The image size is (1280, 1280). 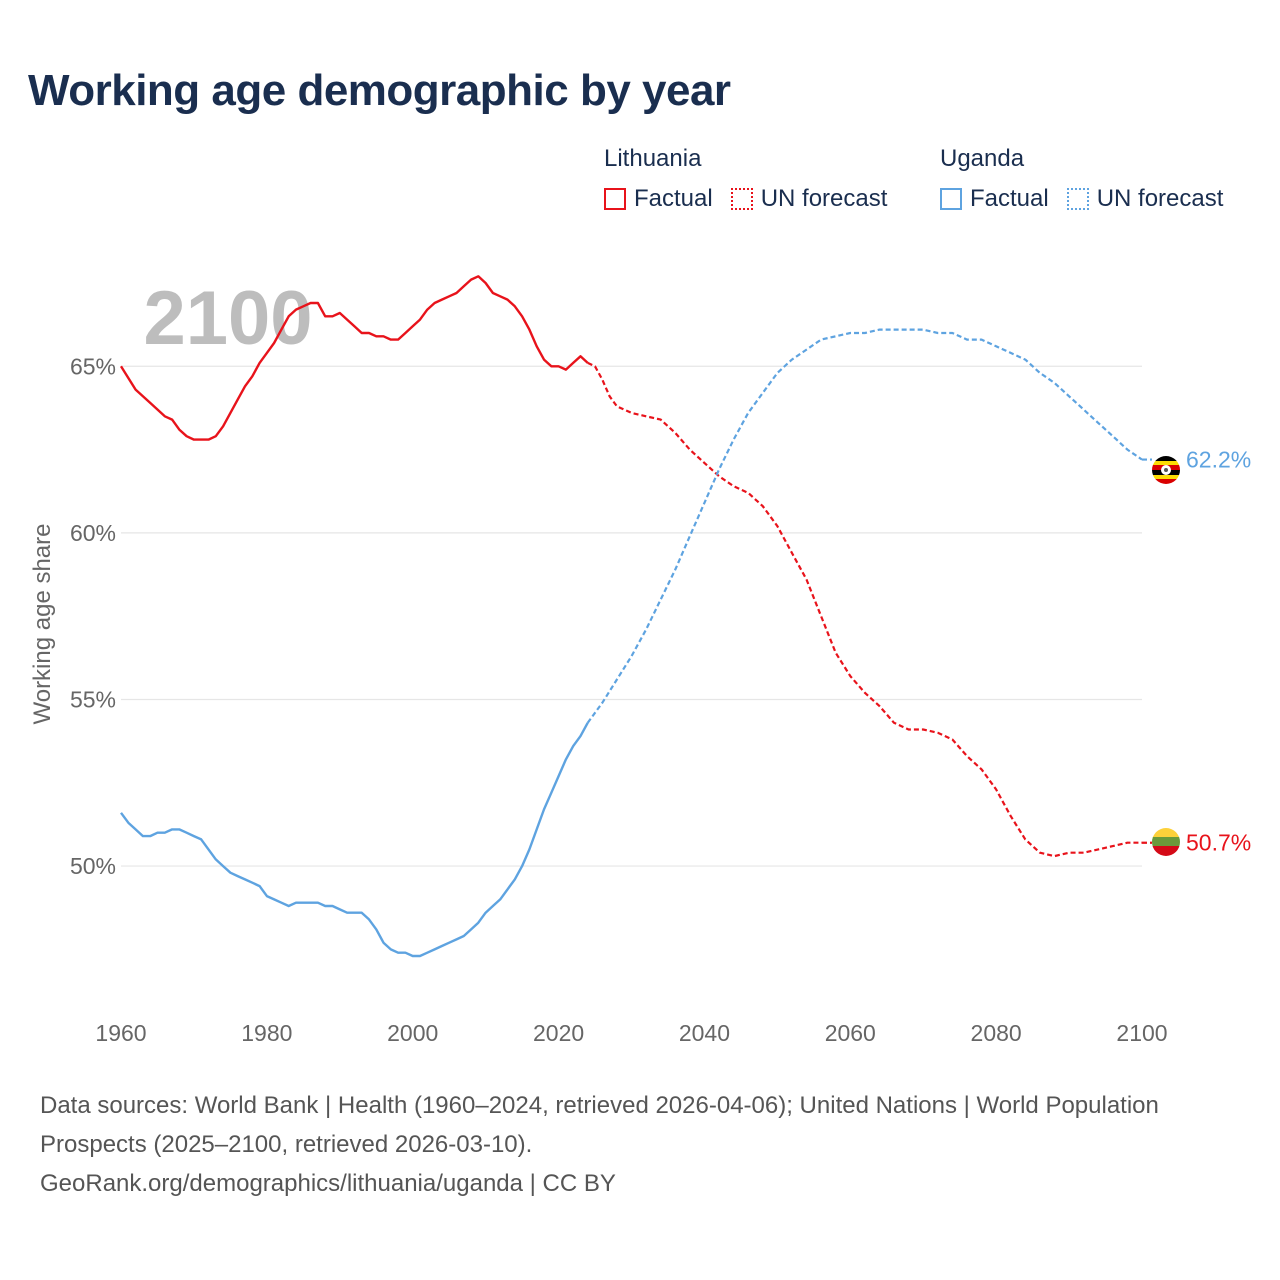 I want to click on x-tick-label: 2020, so click(x=558, y=1033).